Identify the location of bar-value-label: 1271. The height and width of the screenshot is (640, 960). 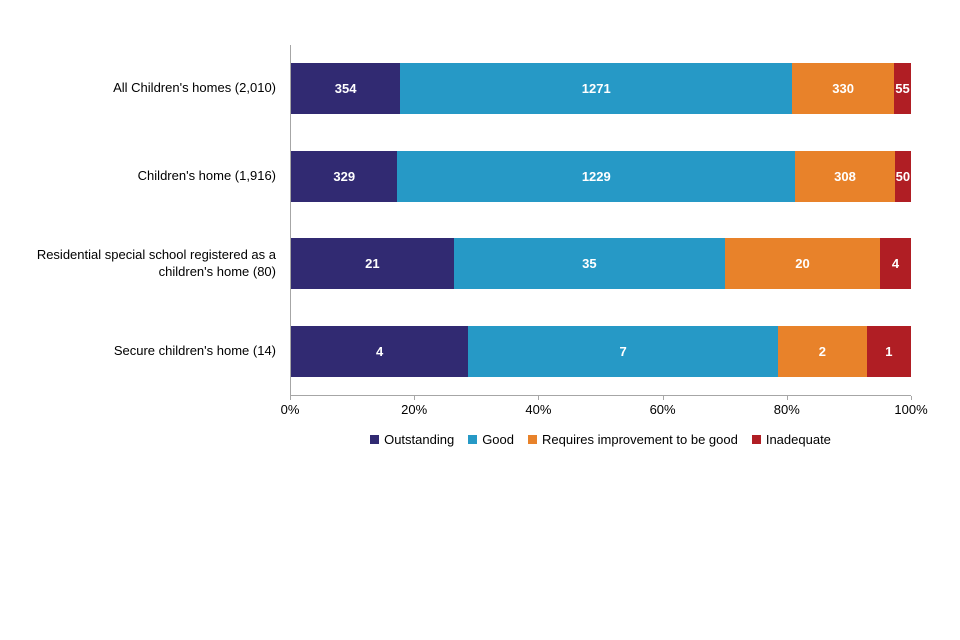
(596, 89).